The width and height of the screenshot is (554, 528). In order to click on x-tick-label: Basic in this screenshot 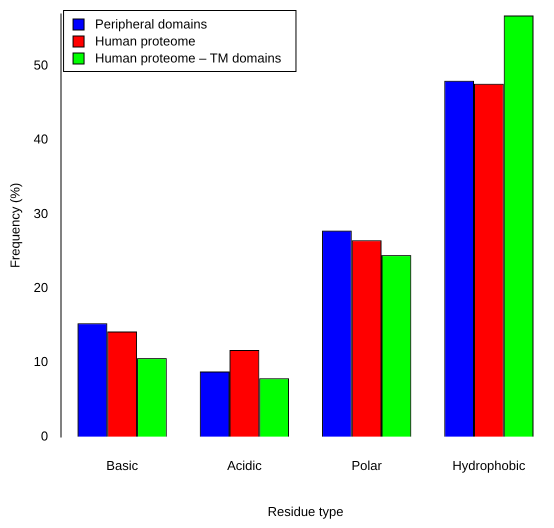, I will do `click(122, 466)`.